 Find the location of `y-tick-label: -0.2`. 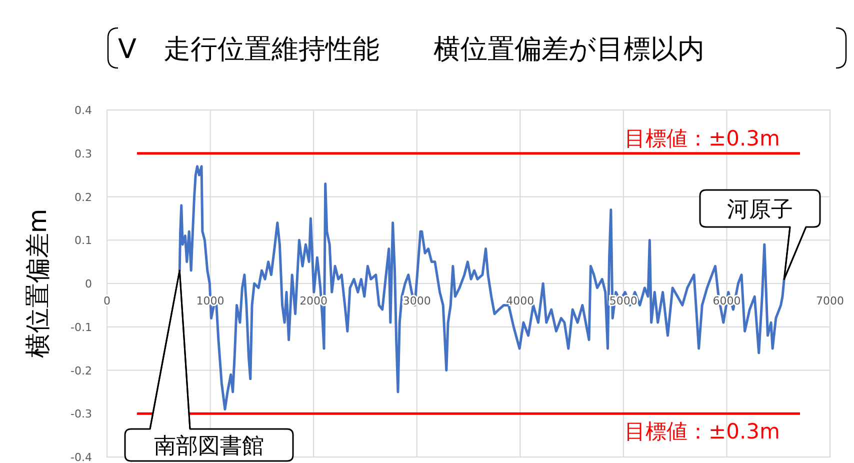

y-tick-label: -0.2 is located at coordinates (81, 371).